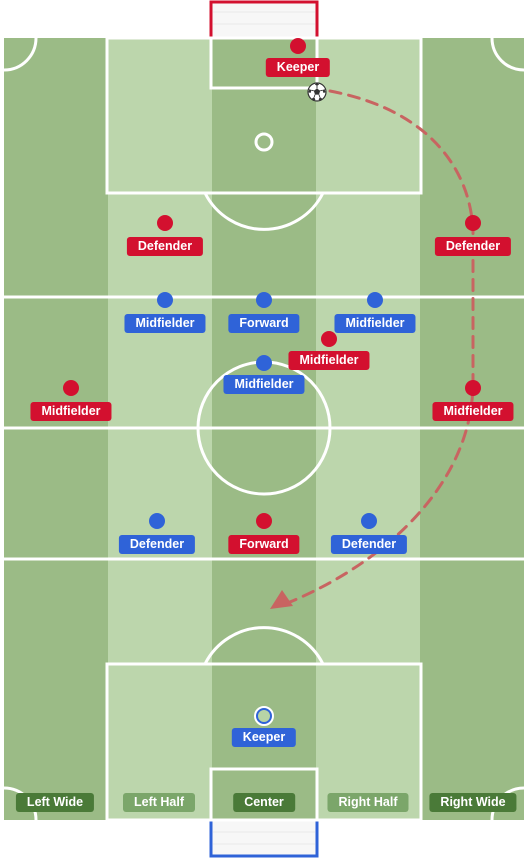 This screenshot has height=858, width=528. What do you see at coordinates (264, 20) in the screenshot?
I see `top-goal` at bounding box center [264, 20].